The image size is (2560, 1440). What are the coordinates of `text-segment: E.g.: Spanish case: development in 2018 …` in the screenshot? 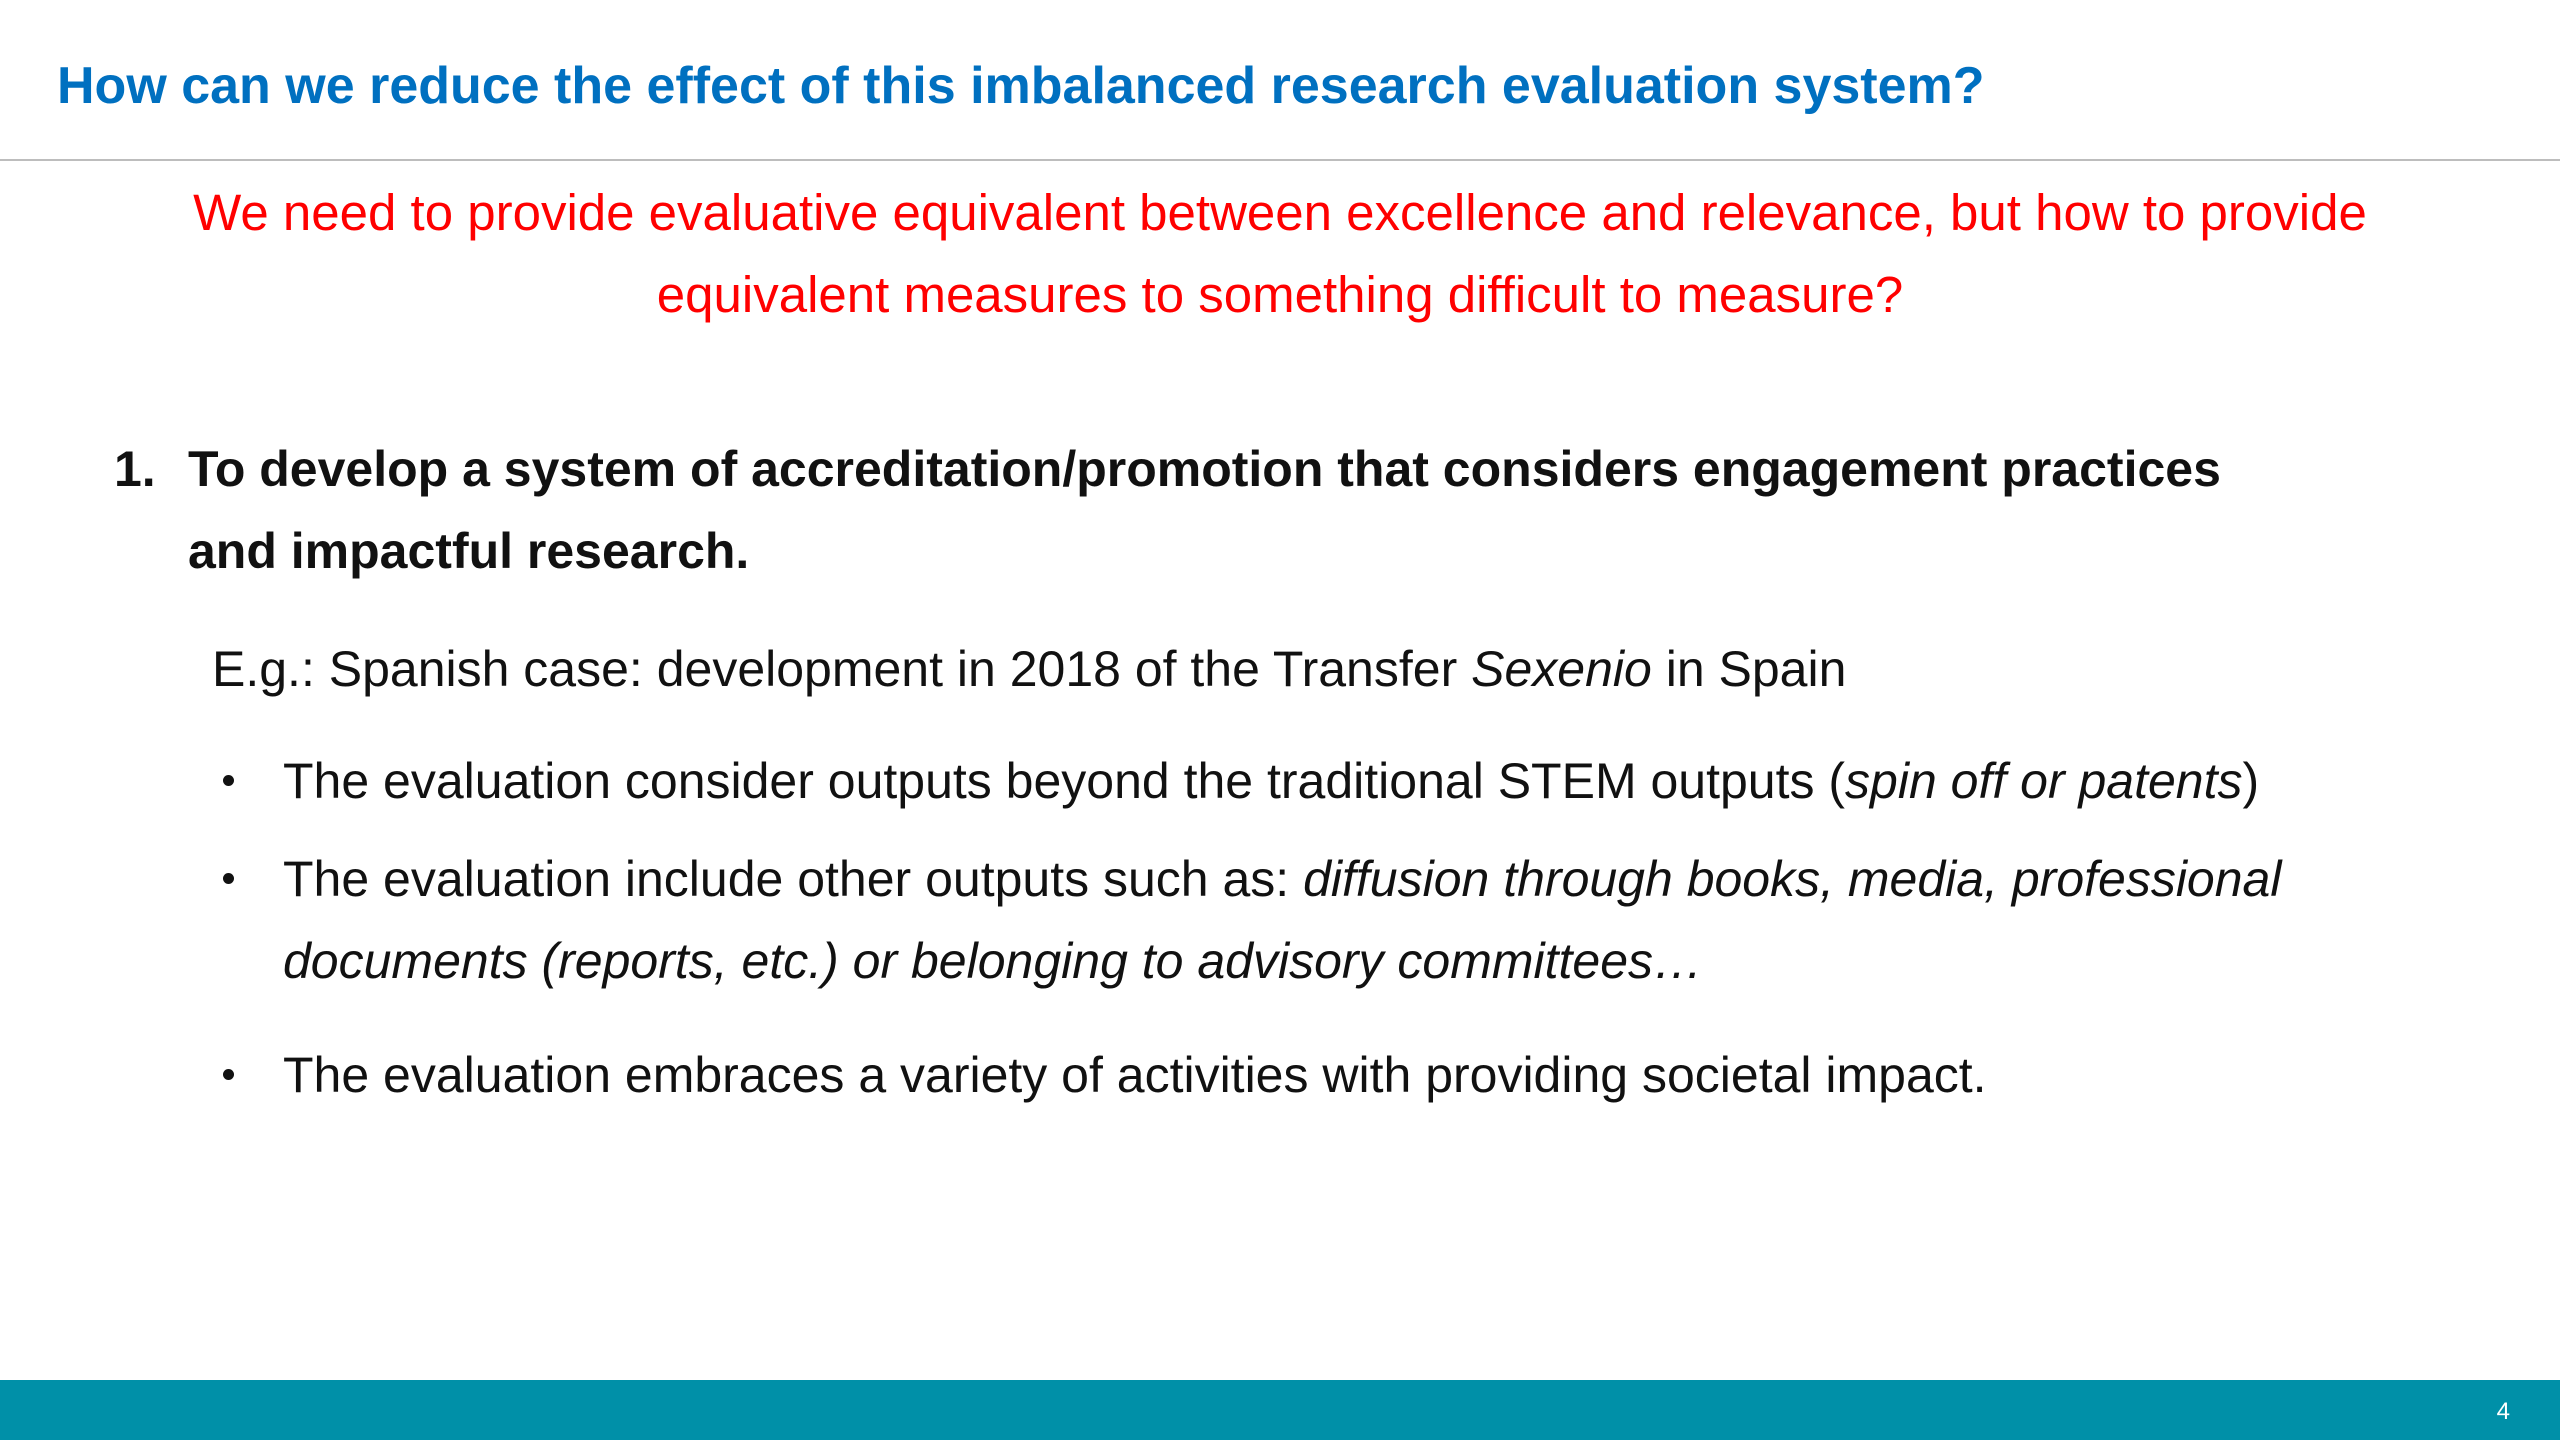 It's located at (842, 669).